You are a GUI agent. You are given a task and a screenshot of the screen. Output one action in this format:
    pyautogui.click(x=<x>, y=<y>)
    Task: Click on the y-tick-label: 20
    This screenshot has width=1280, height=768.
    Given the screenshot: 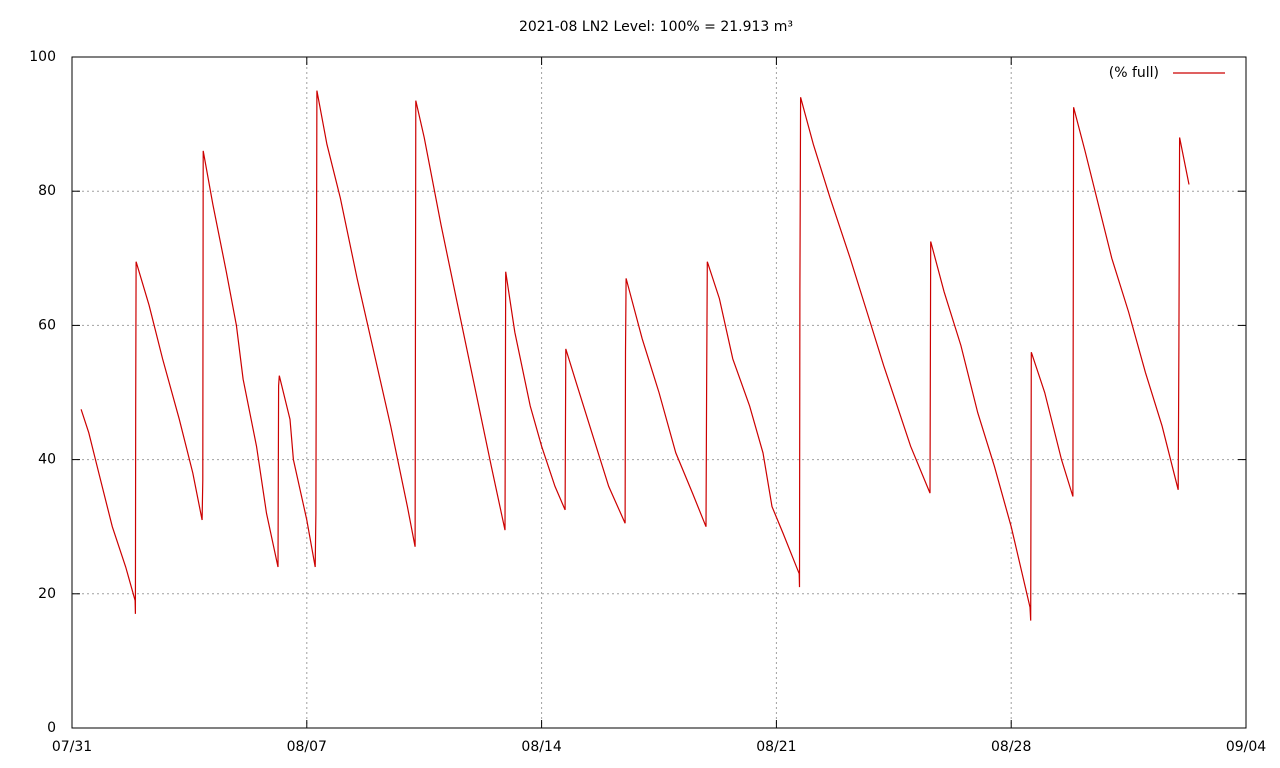 What is the action you would take?
    pyautogui.click(x=47, y=594)
    